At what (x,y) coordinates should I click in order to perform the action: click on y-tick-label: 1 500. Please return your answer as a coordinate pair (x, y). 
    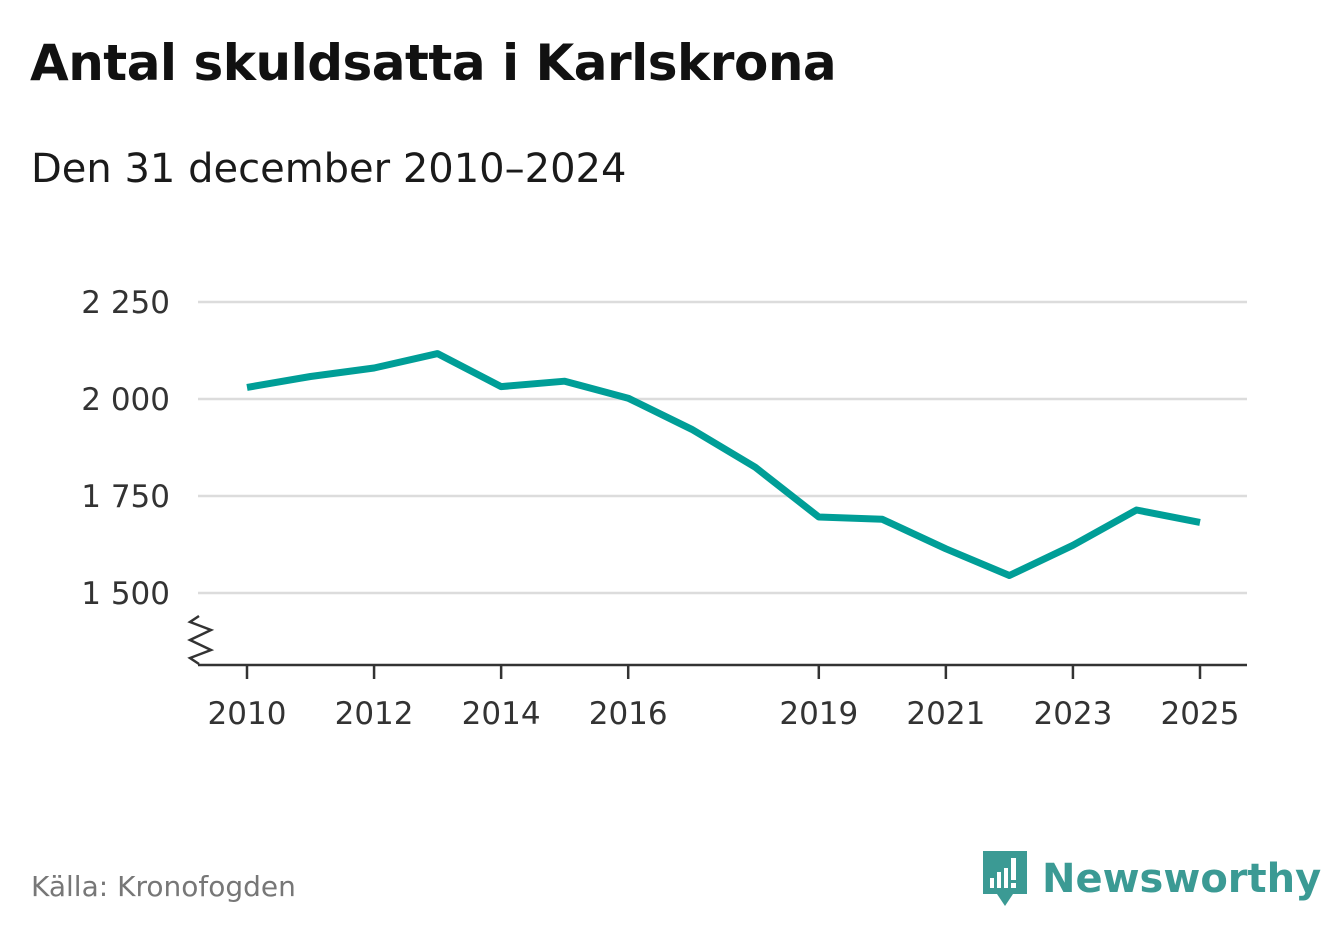
    Looking at the image, I should click on (125, 594).